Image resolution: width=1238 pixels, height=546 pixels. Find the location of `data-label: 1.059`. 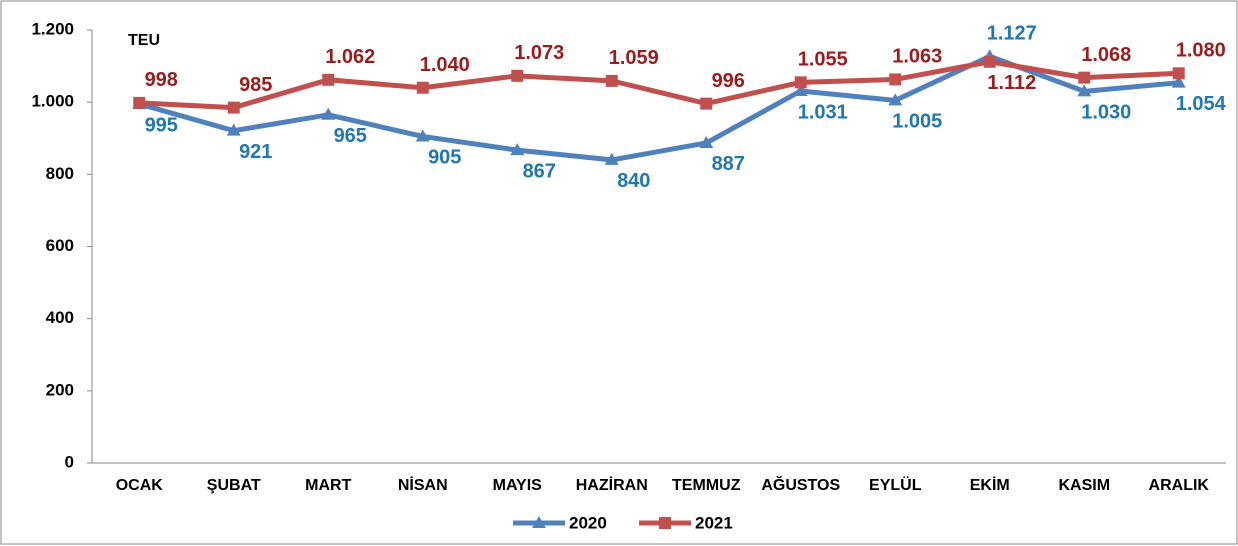

data-label: 1.059 is located at coordinates (634, 58).